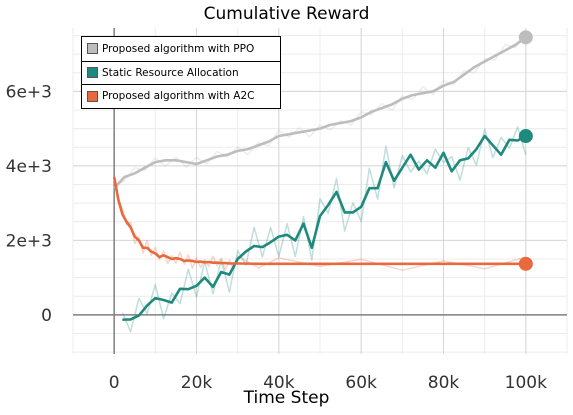  I want to click on x-tick-label: 40k, so click(279, 383).